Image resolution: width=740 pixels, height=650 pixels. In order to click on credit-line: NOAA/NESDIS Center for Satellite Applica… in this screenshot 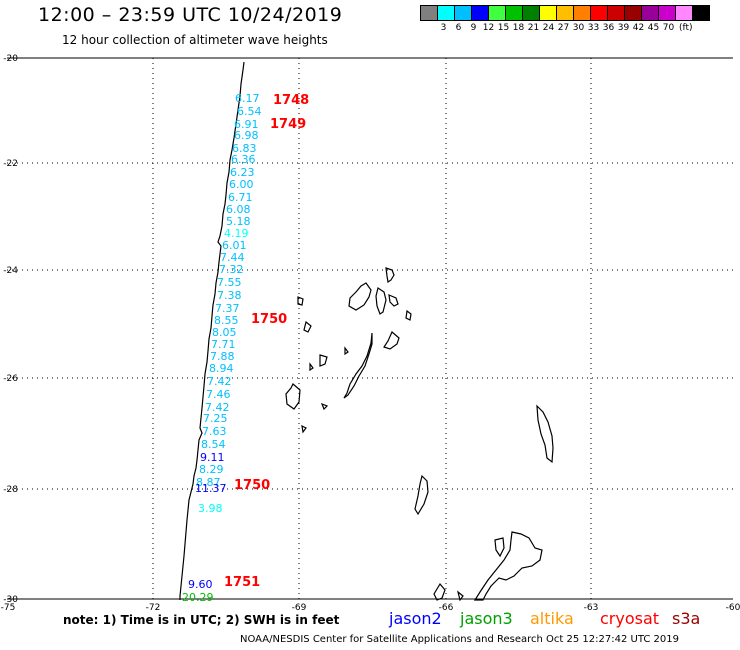, I will do `click(459, 639)`.